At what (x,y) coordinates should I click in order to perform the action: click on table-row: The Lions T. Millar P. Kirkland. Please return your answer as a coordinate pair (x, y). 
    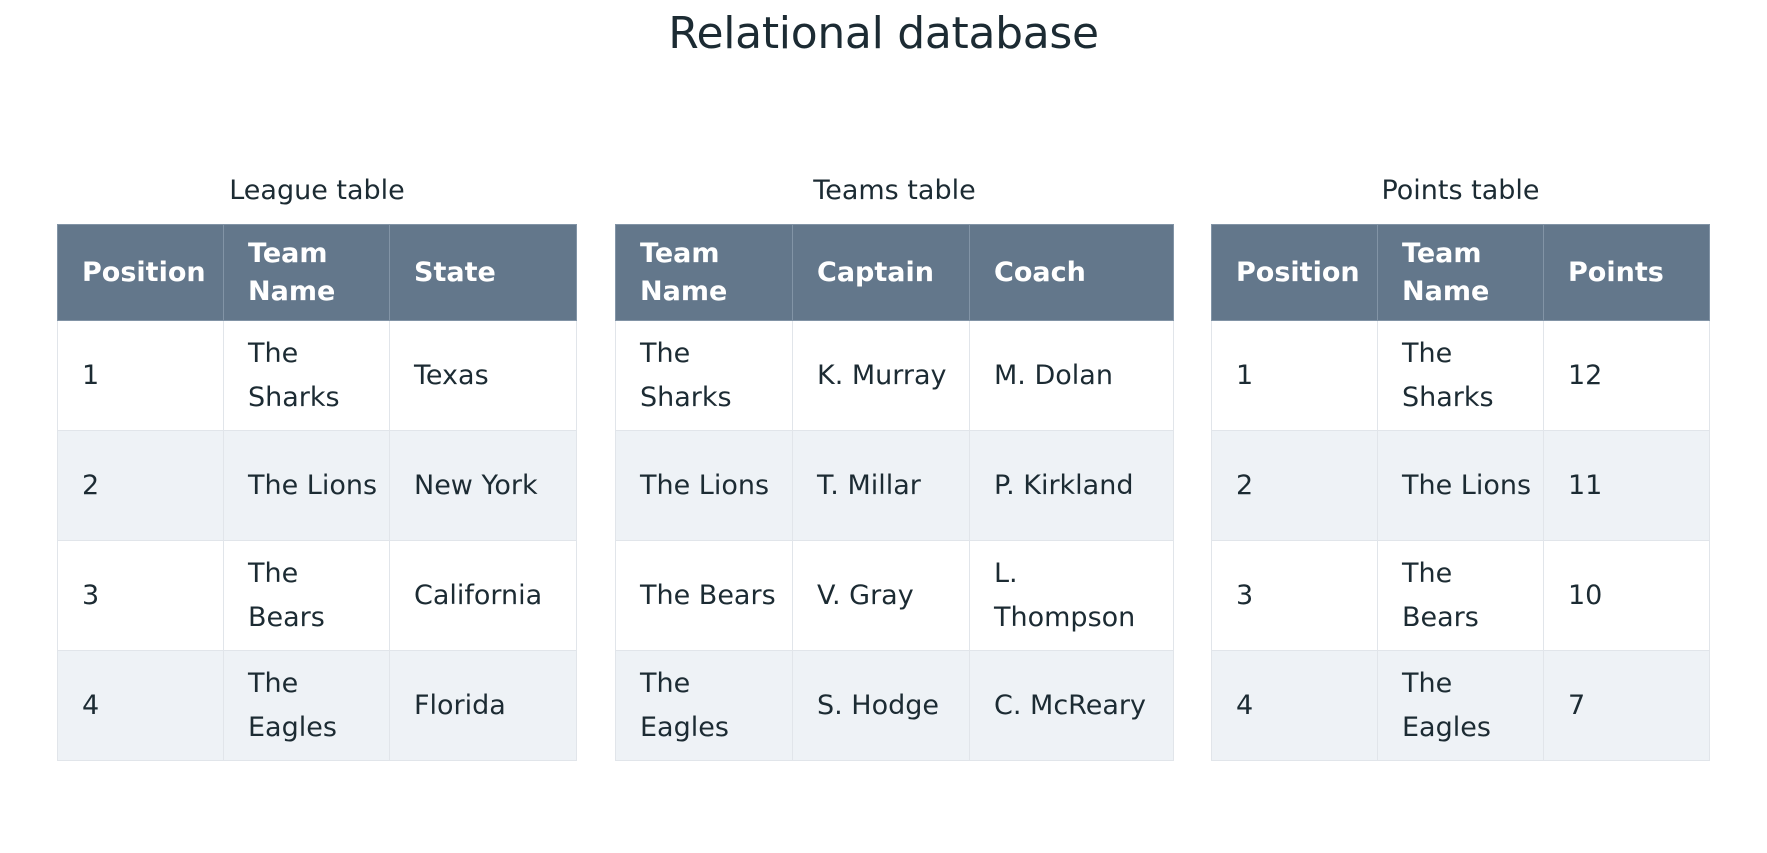
    Looking at the image, I should click on (894, 485).